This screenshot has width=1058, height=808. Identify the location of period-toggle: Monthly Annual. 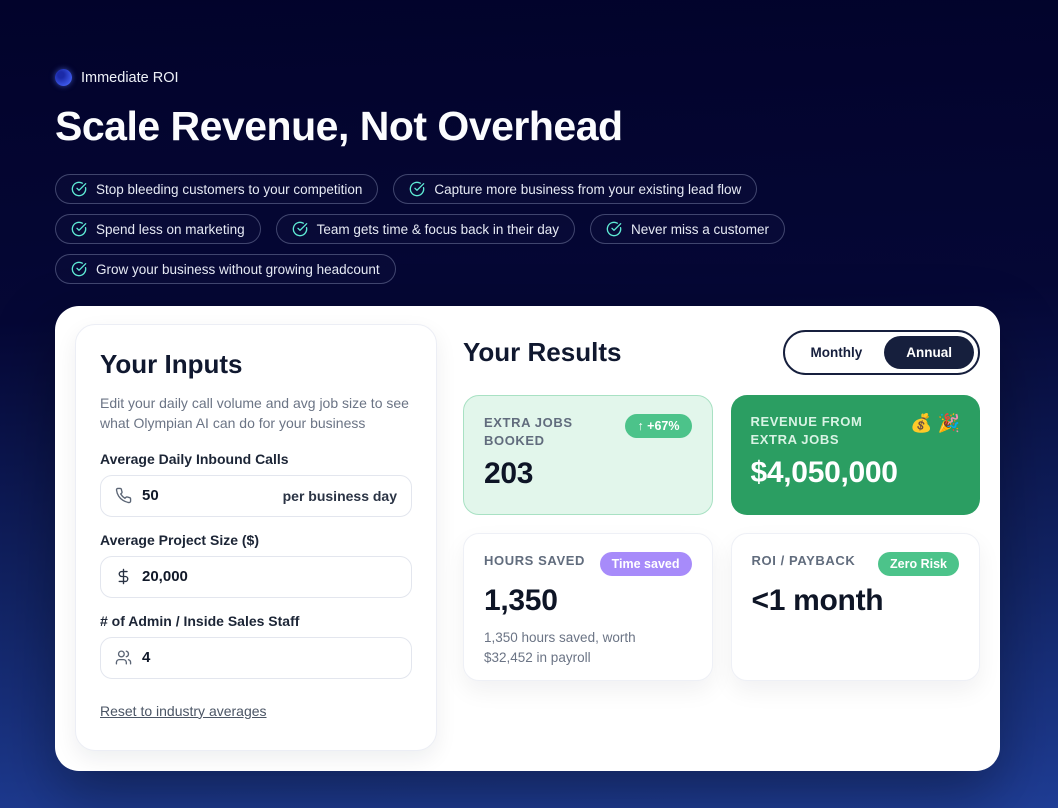
(881, 352).